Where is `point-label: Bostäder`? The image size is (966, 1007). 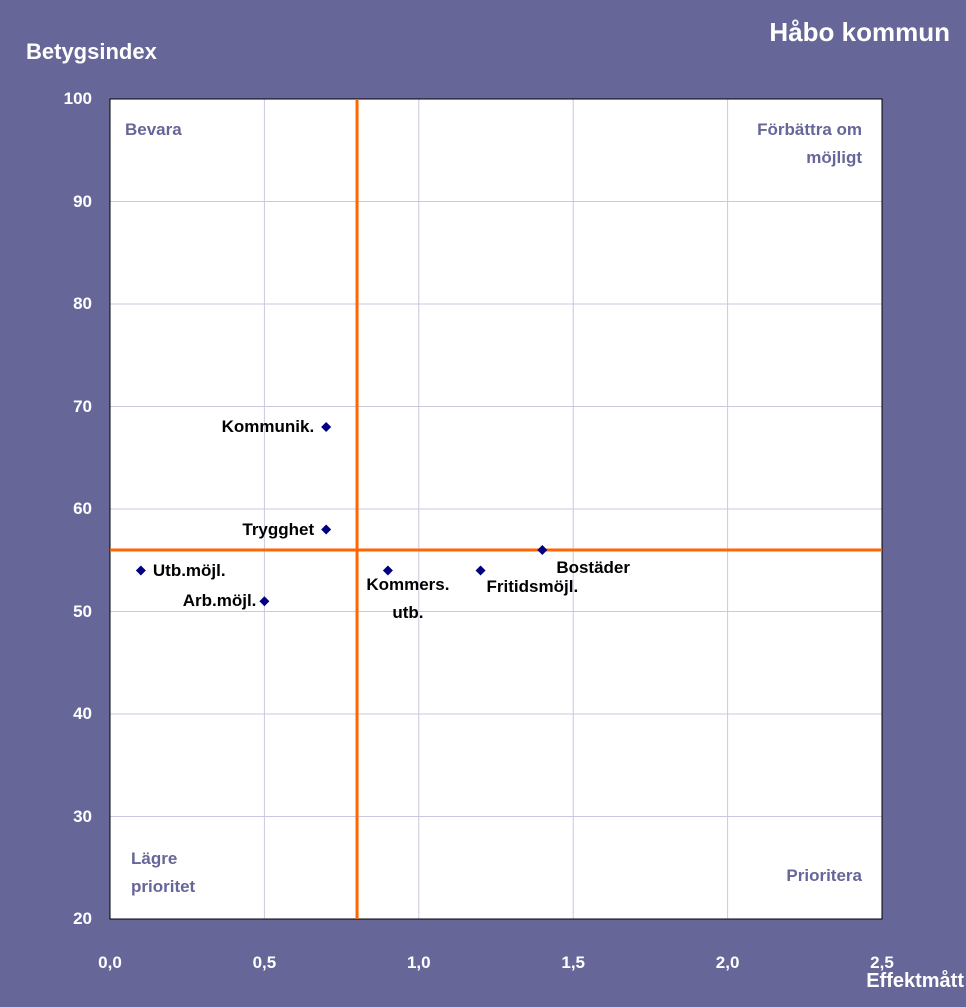
point-label: Bostäder is located at coordinates (593, 567).